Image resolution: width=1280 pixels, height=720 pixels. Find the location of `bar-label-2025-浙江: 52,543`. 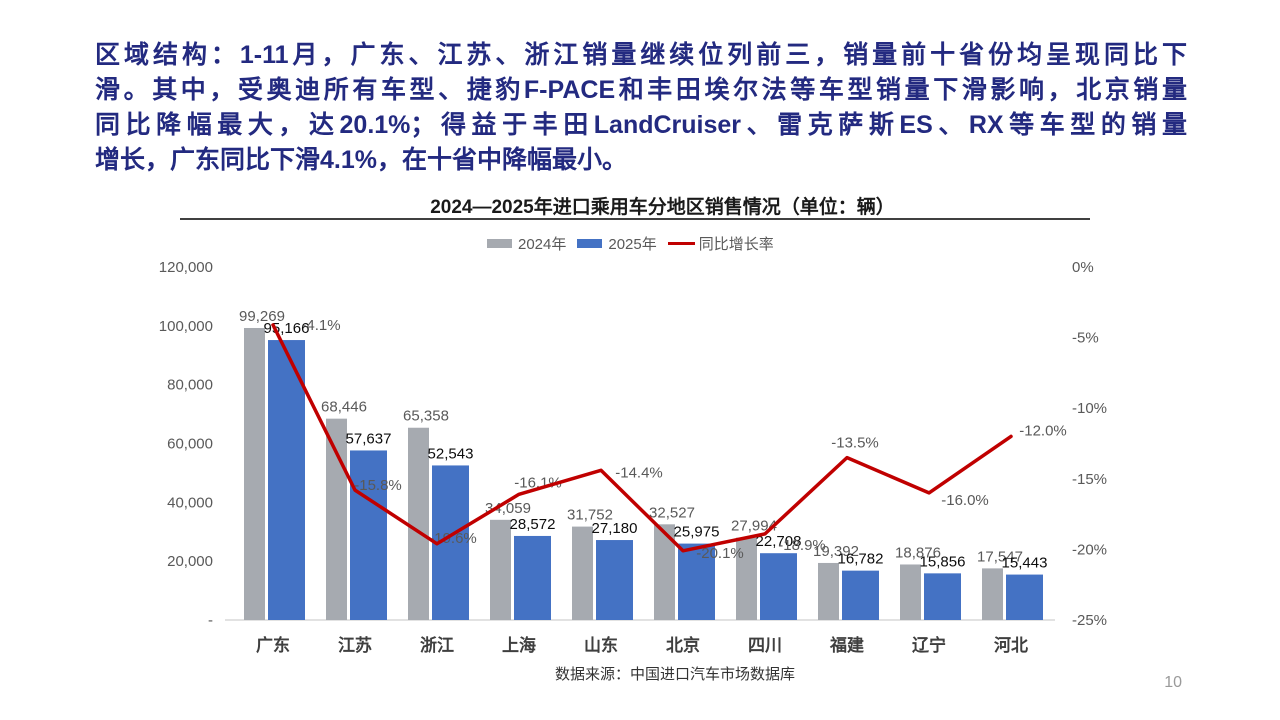

bar-label-2025-浙江: 52,543 is located at coordinates (451, 453).